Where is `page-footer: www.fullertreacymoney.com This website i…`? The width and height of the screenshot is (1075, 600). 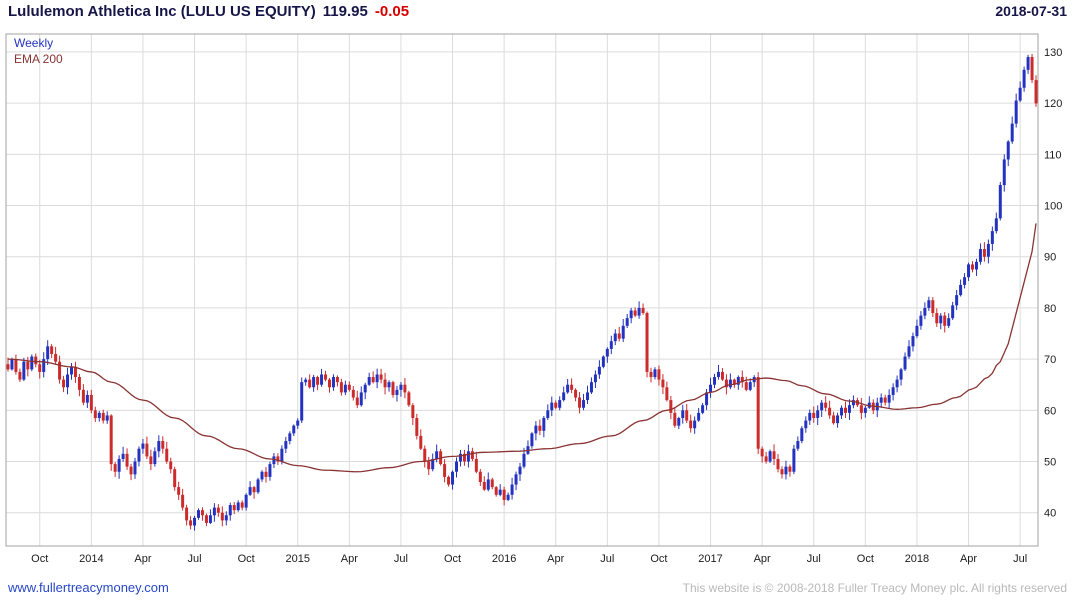 page-footer: www.fullertreacymoney.com This website i… is located at coordinates (537, 587).